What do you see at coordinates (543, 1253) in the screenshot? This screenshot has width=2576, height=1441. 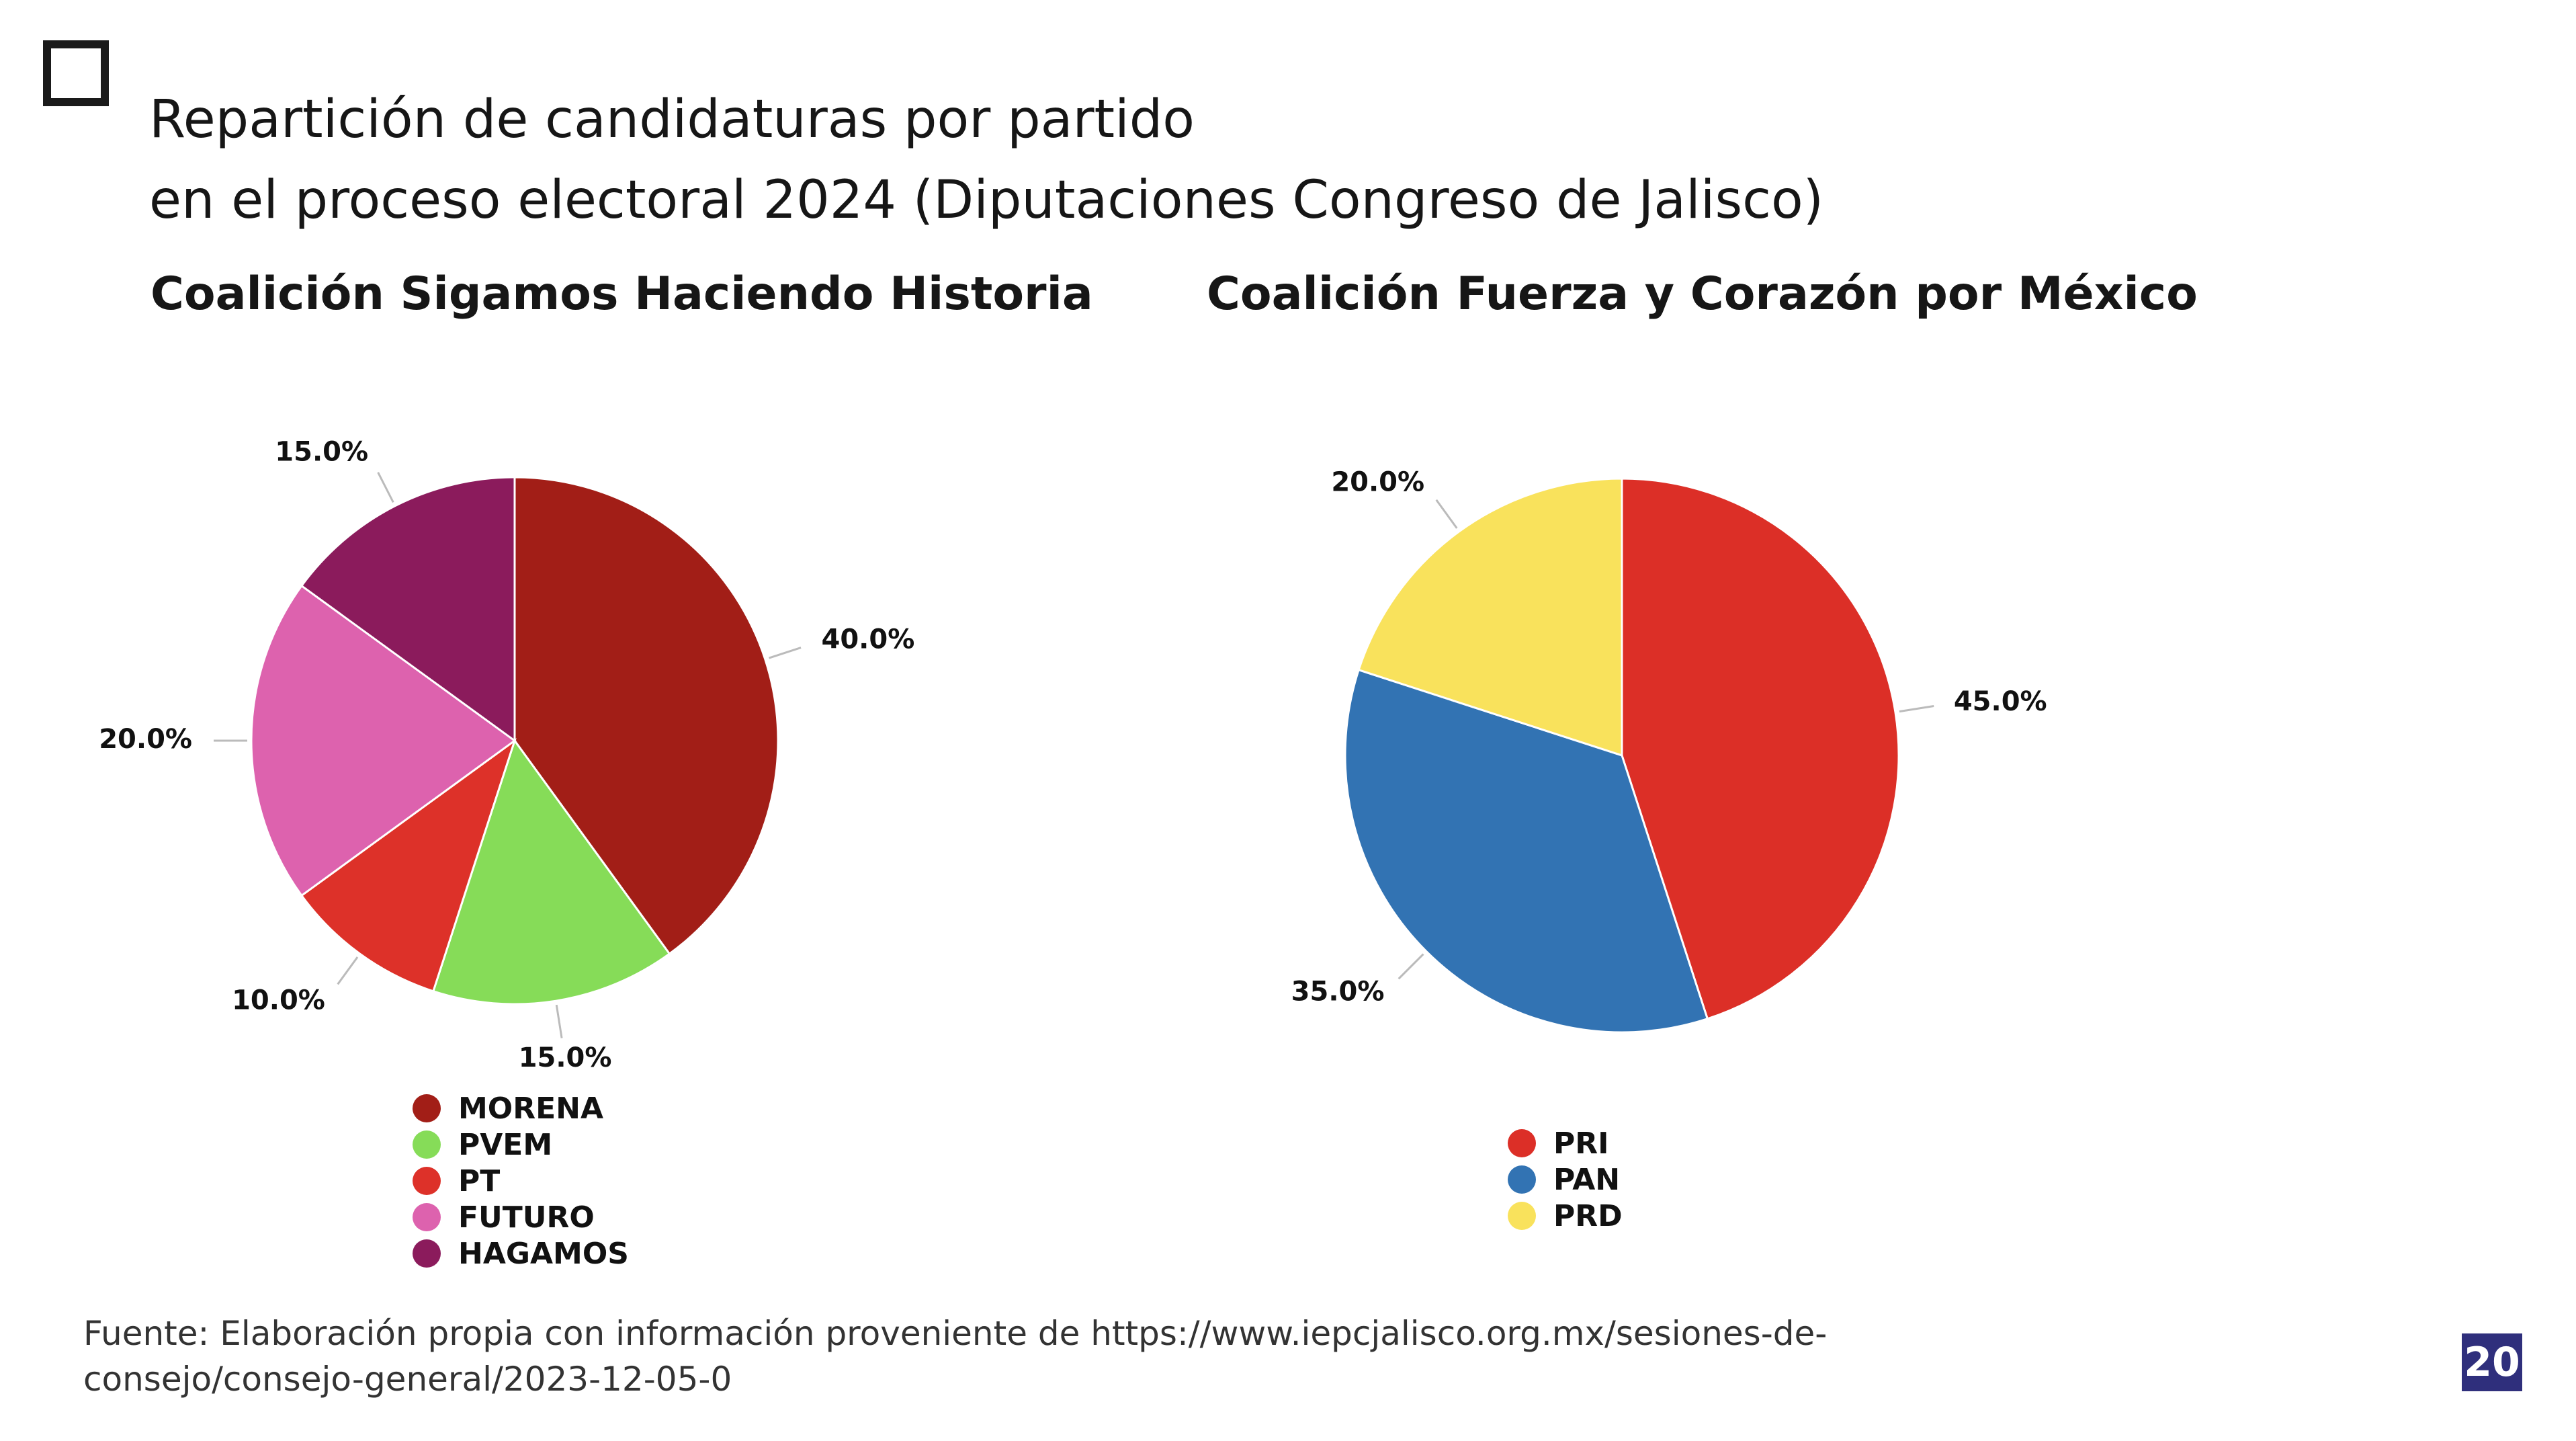 I see `legend-label-hagamos: HAGAMOS` at bounding box center [543, 1253].